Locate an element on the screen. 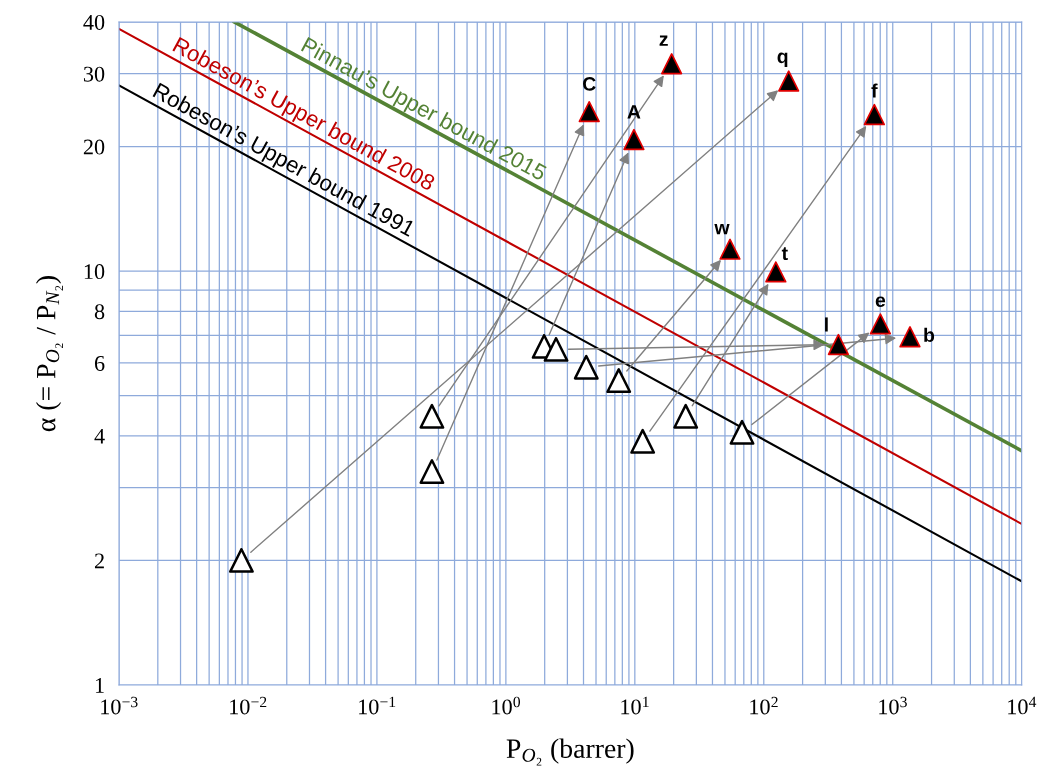  x-tick-label: 10$^{1}$ is located at coordinates (635, 705).